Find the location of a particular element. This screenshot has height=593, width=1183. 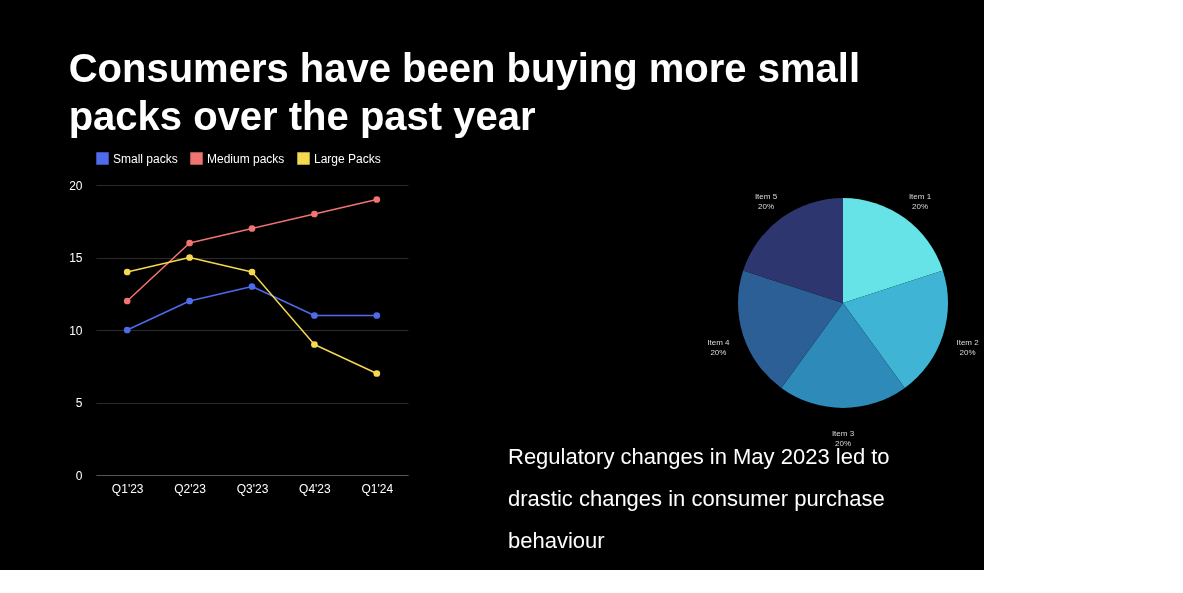

y-tick-label: 5 is located at coordinates (79, 403).